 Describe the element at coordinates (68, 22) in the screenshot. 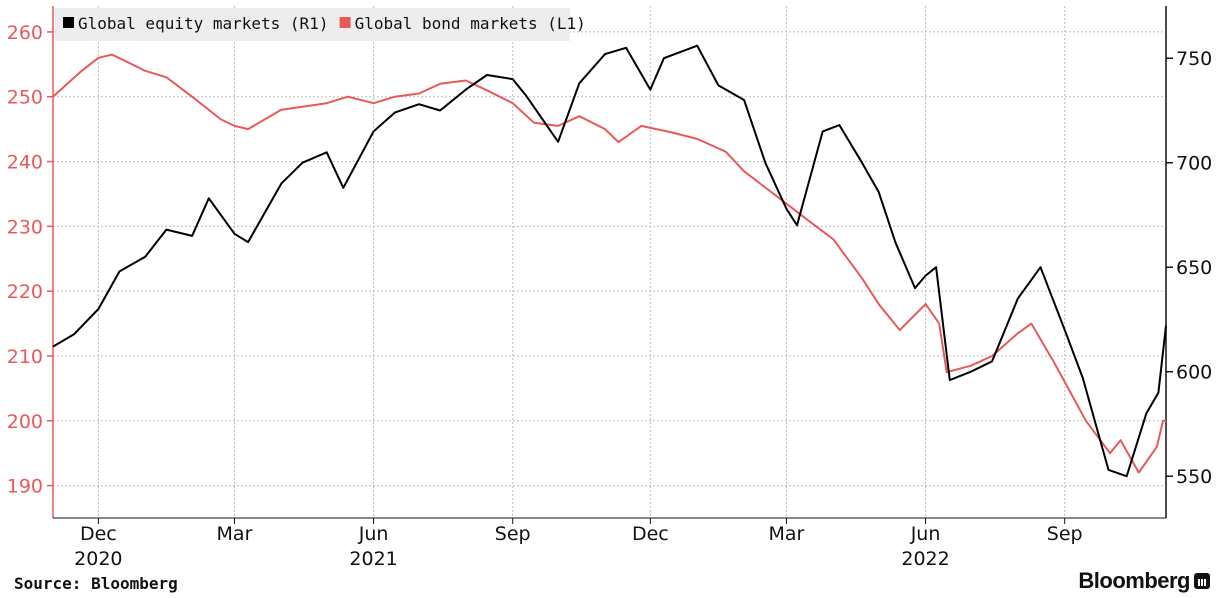

I see `legend-swatch-equity` at that location.